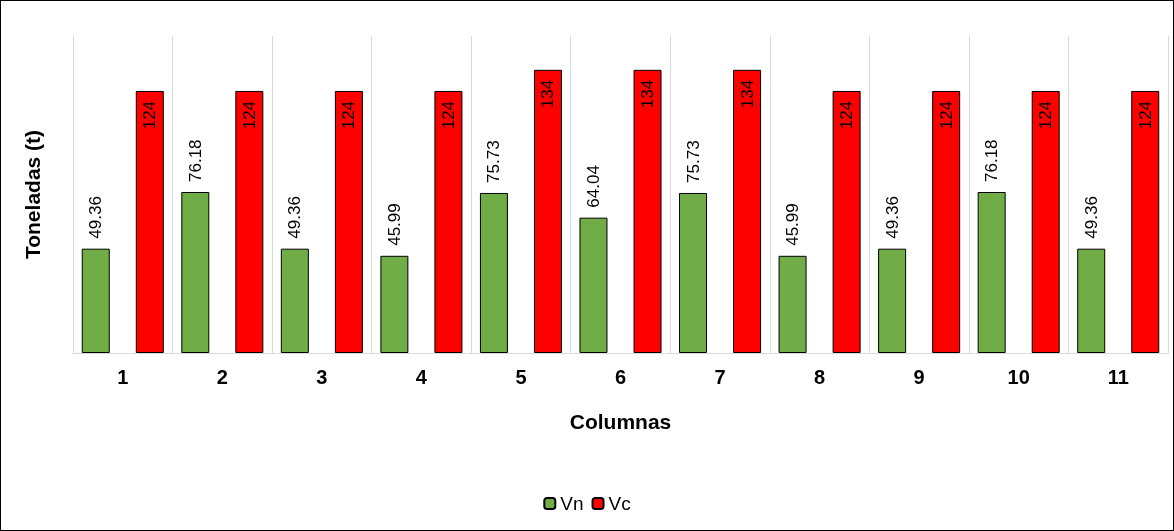 The height and width of the screenshot is (531, 1174). Describe the element at coordinates (32, 194) in the screenshot. I see `y-axis-title: Toneladas (t)` at that location.